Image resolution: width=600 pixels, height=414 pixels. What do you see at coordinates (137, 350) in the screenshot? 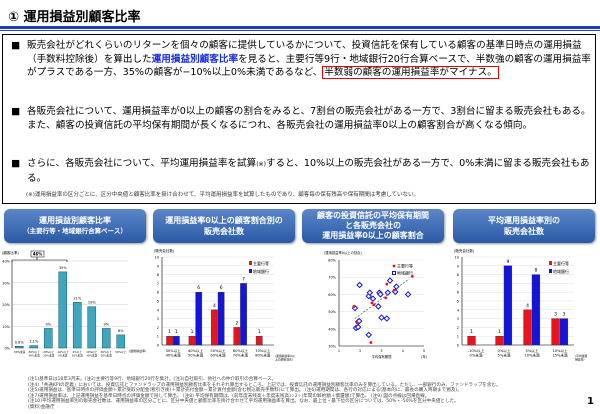
I see `x-axis-label: (運用損益率)` at bounding box center [137, 350].